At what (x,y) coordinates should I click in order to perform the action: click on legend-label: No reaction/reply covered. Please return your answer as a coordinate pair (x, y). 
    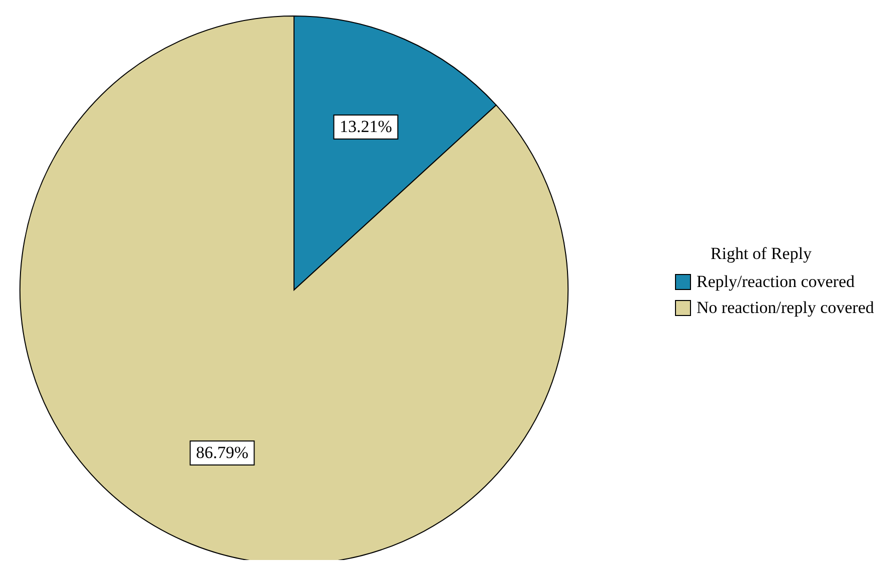
    Looking at the image, I should click on (785, 308).